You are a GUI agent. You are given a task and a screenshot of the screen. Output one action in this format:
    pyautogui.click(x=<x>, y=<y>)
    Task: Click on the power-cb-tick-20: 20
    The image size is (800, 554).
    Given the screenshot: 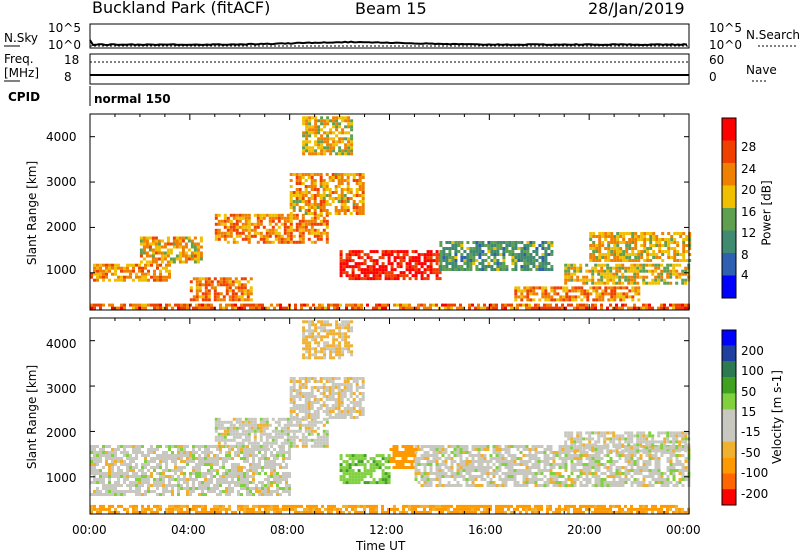 What is the action you would take?
    pyautogui.click(x=749, y=190)
    